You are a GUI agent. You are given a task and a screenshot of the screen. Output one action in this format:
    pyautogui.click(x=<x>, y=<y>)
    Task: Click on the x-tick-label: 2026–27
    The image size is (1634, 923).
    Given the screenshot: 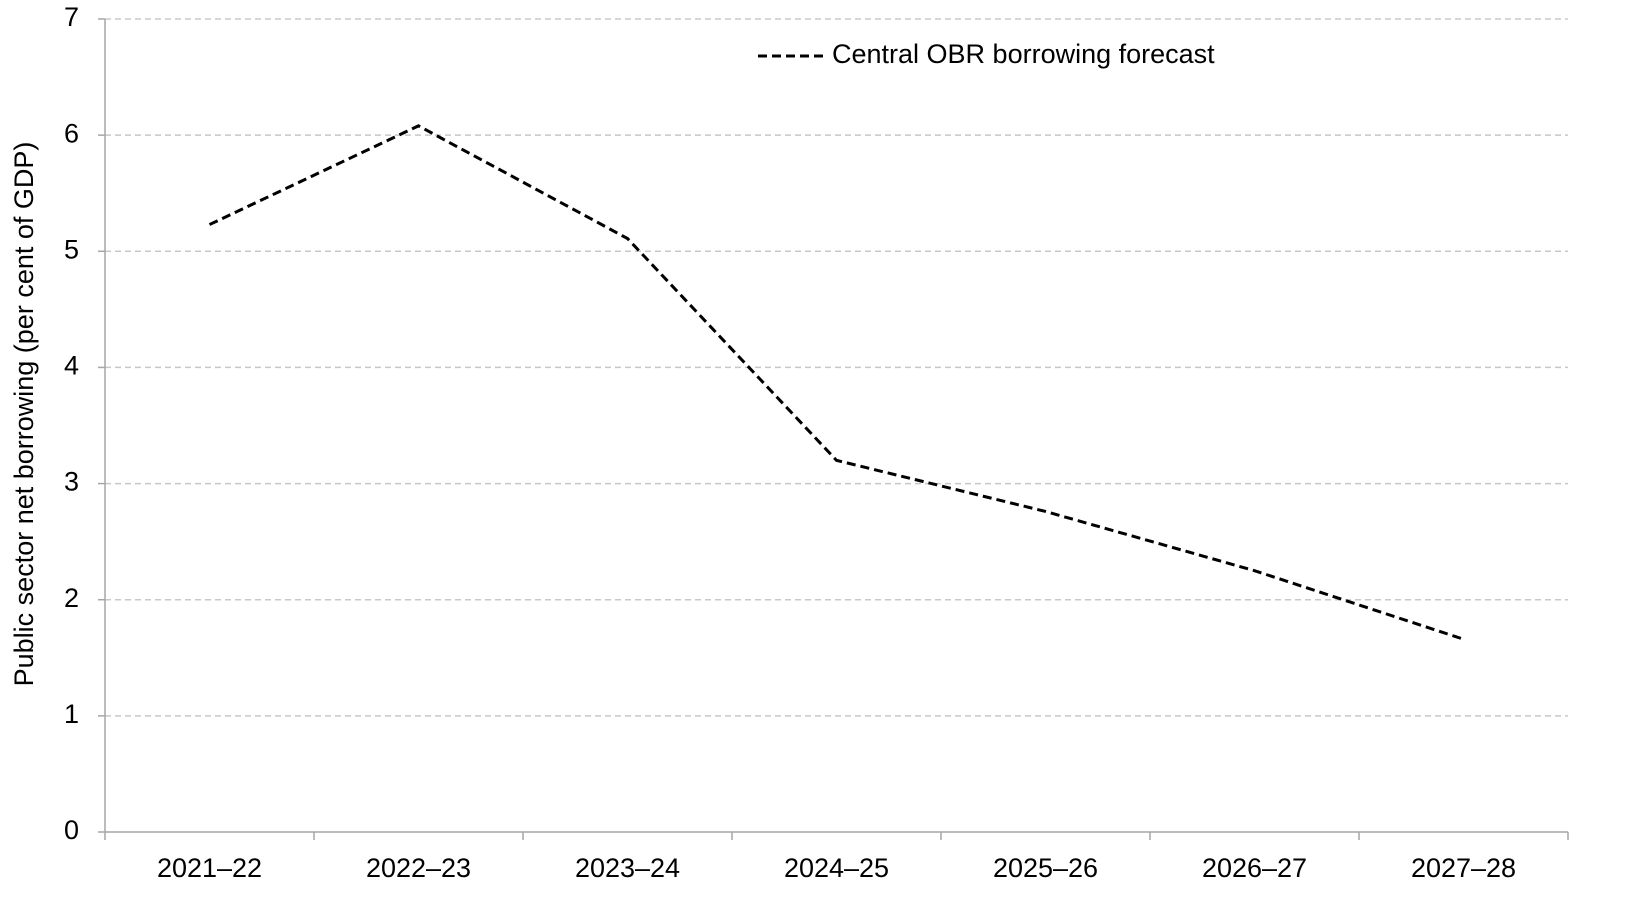 What is the action you would take?
    pyautogui.click(x=1254, y=868)
    